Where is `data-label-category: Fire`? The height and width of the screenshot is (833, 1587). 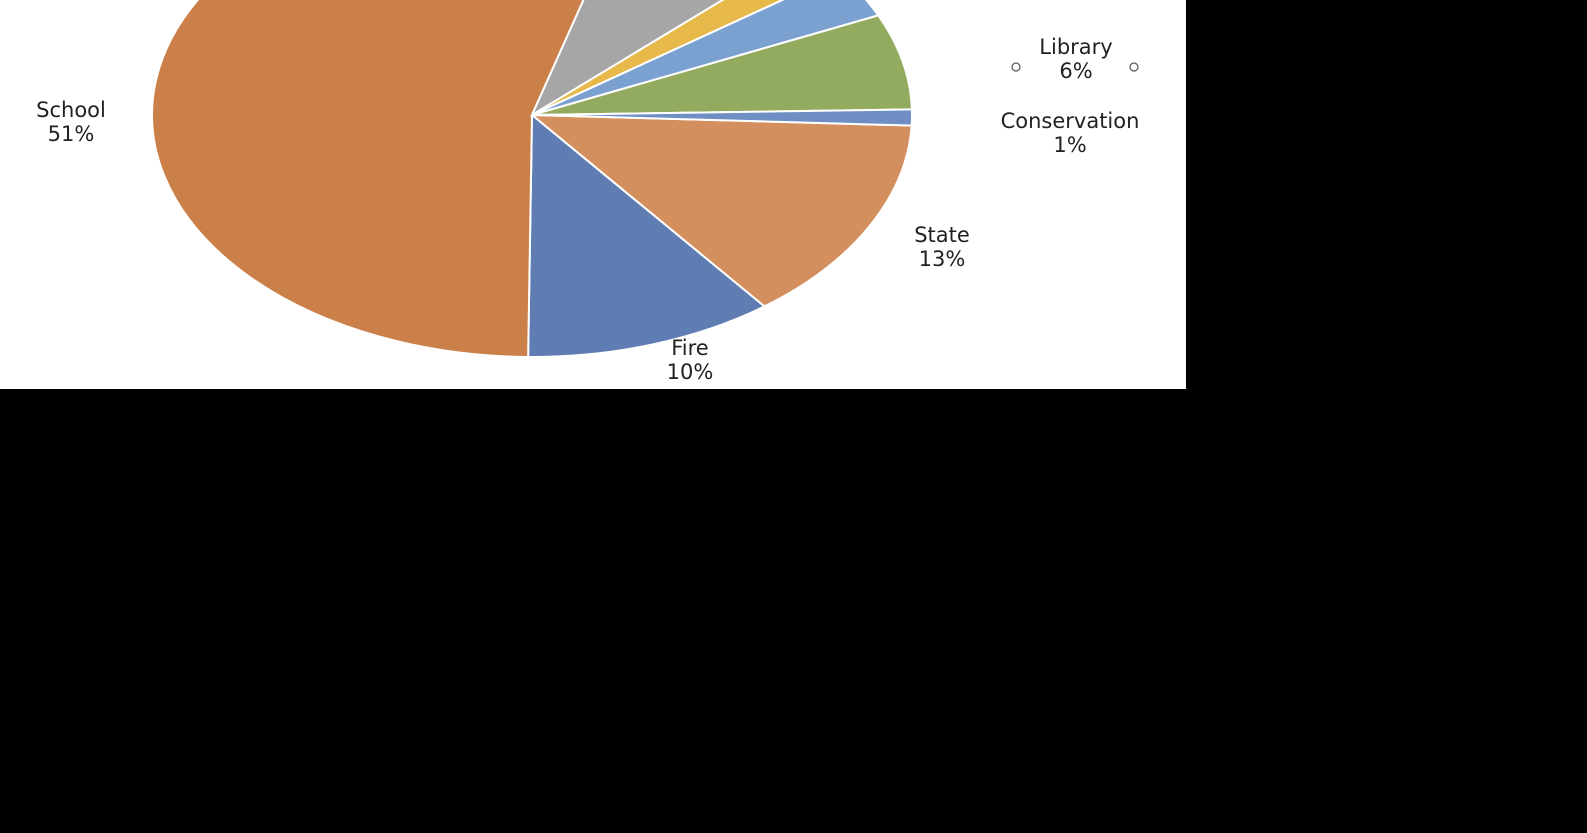
data-label-category: Fire is located at coordinates (689, 348).